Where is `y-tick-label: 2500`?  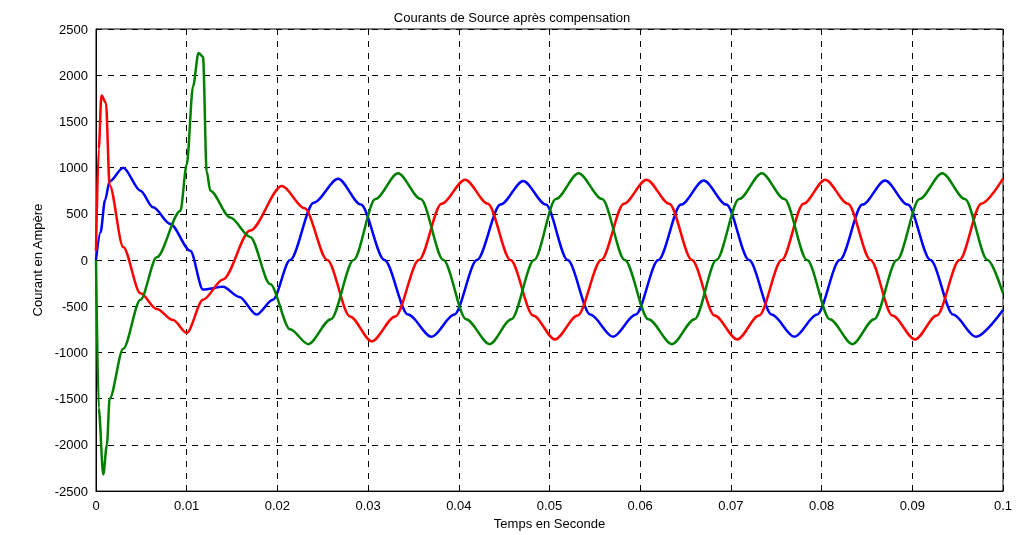
y-tick-label: 2500 is located at coordinates (73, 29).